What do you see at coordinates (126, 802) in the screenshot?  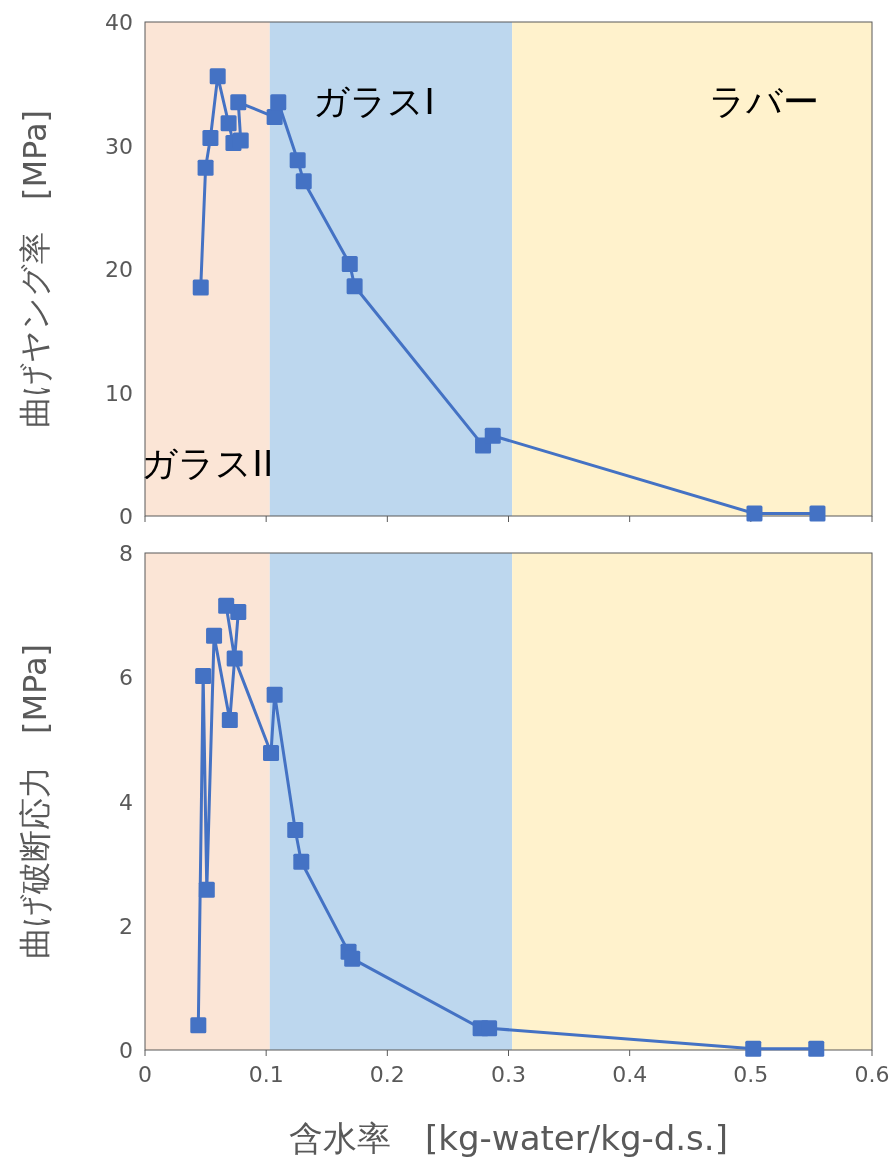 I see `y-tick-label: 4` at bounding box center [126, 802].